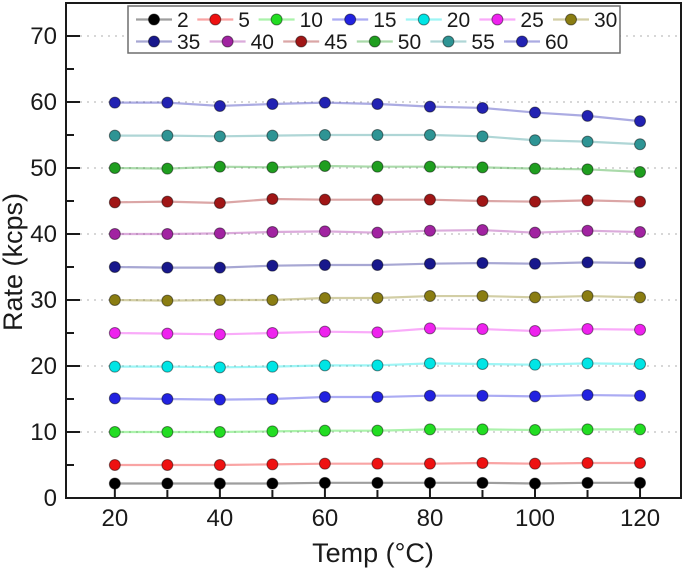  Describe the element at coordinates (311, 20) in the screenshot. I see `legend-label: 10` at that location.